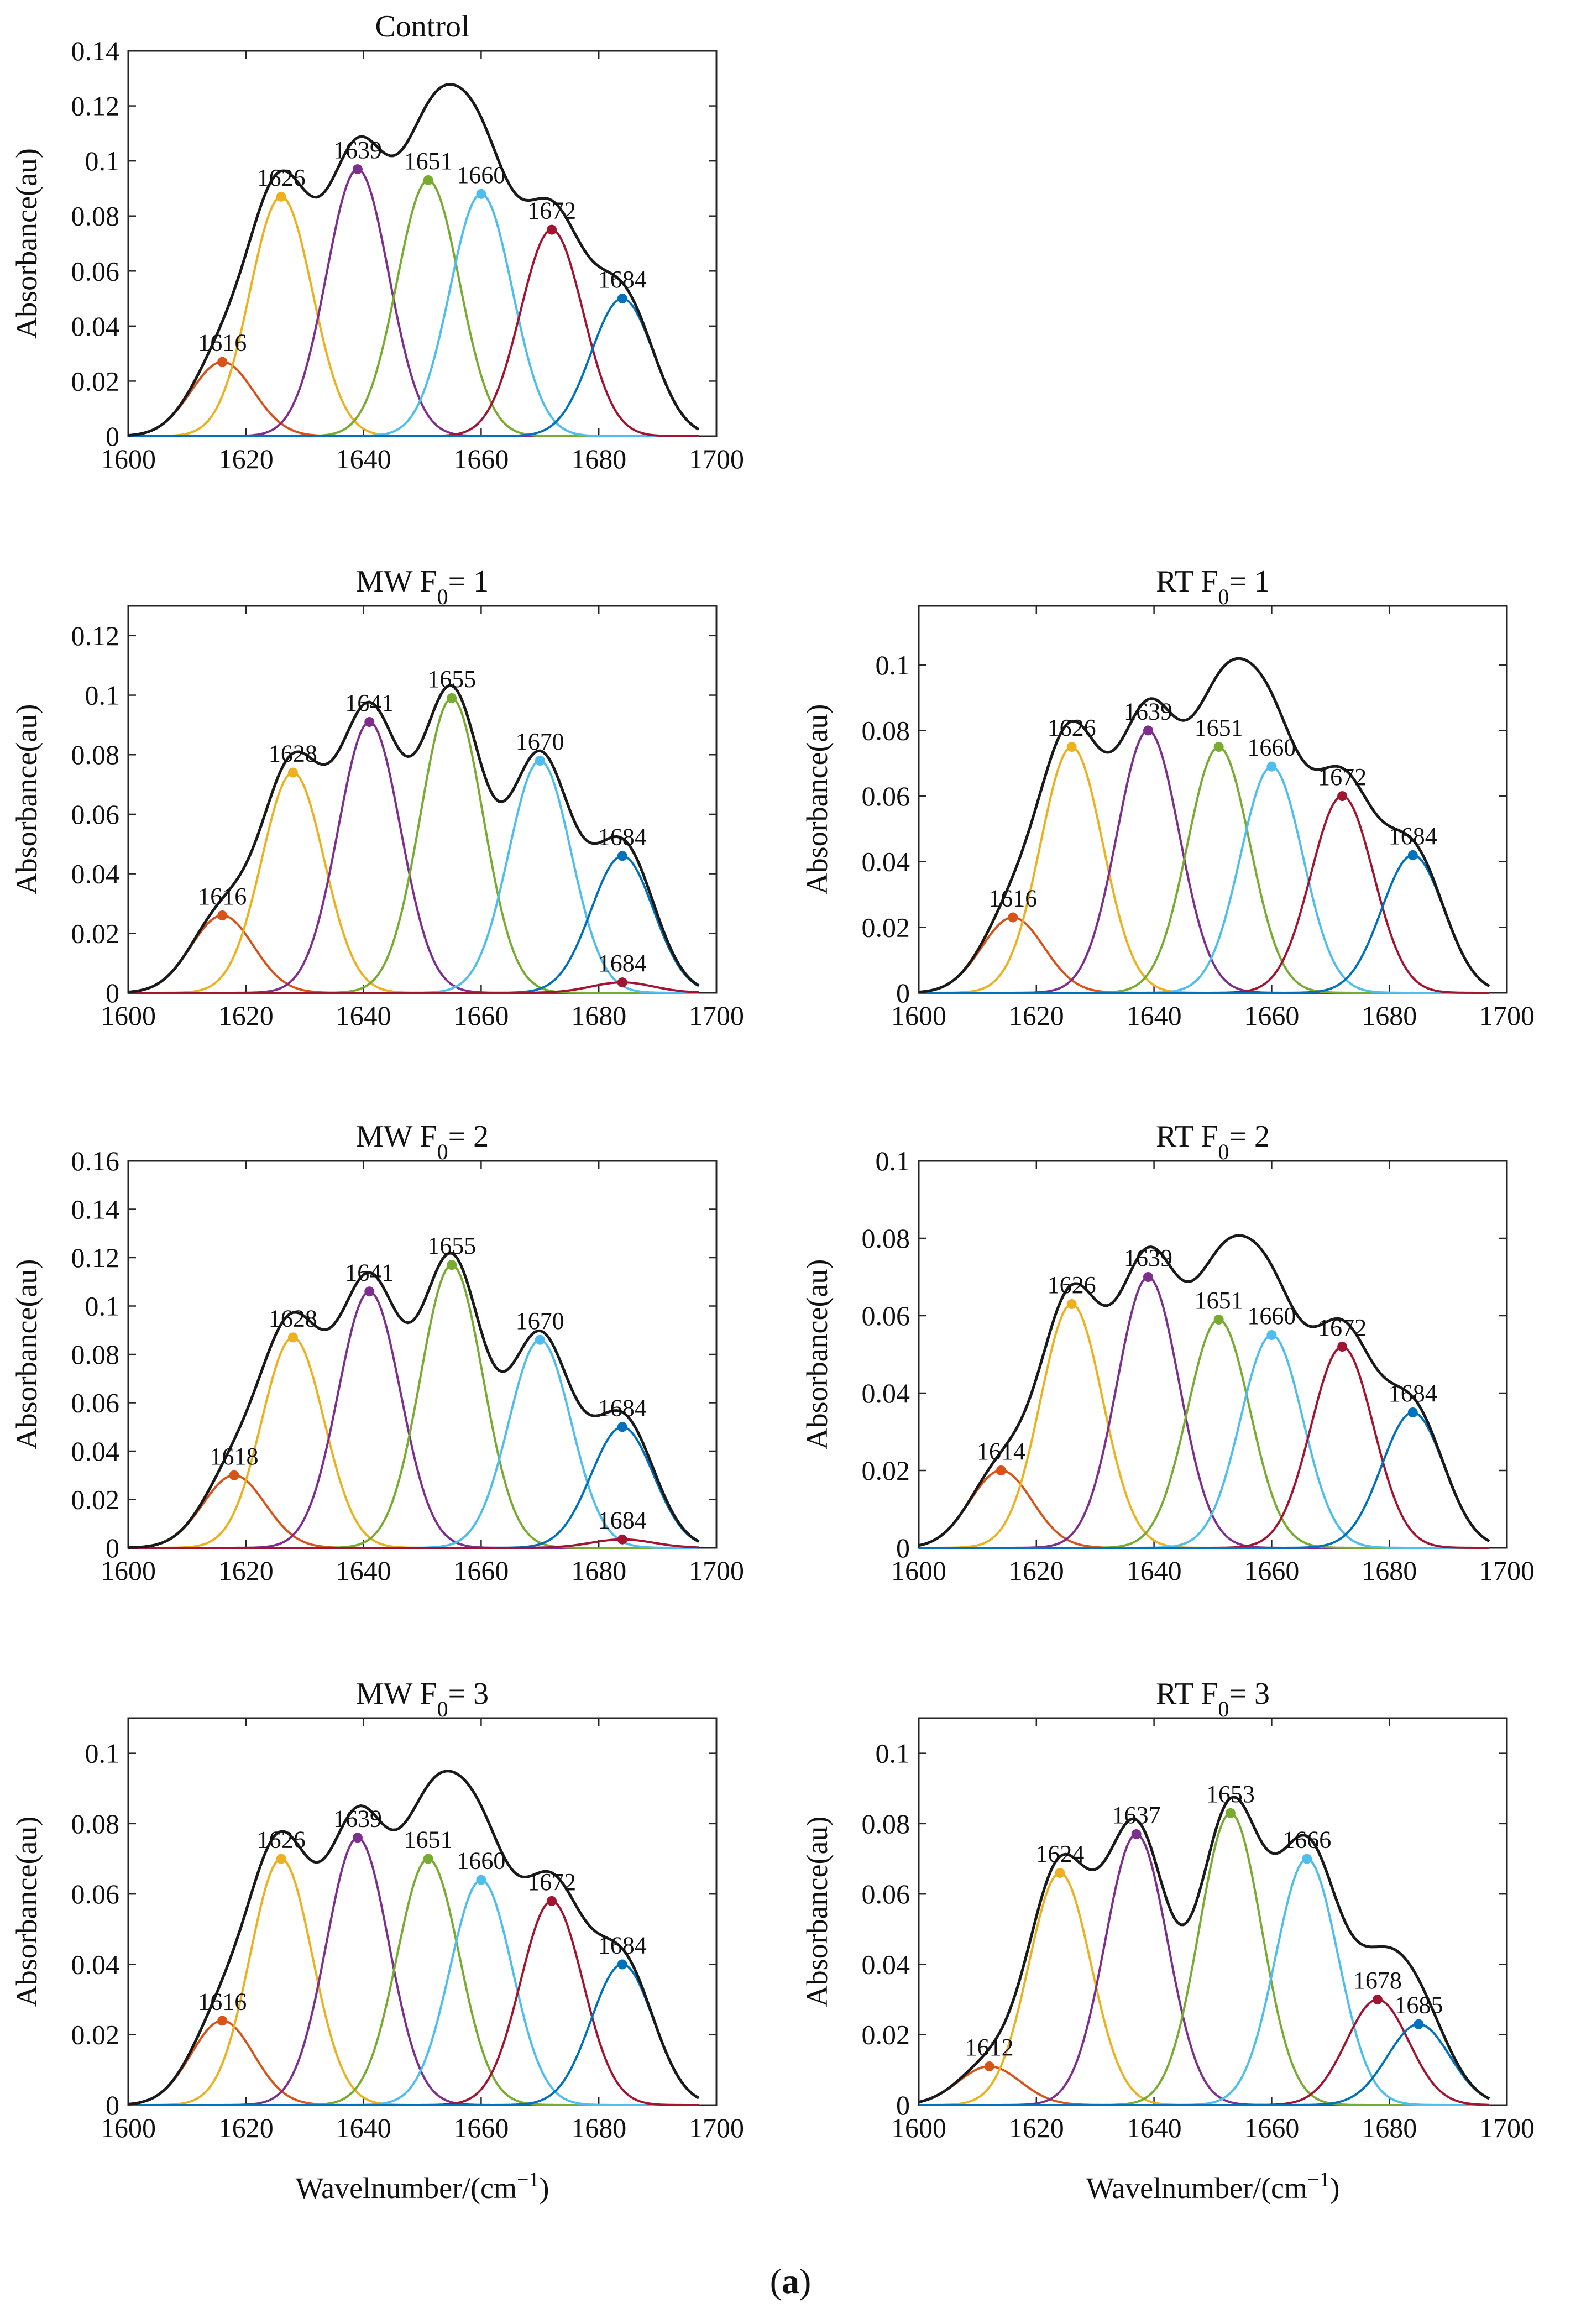 The width and height of the screenshot is (1581, 2324). Describe the element at coordinates (1249, 1136) in the screenshot. I see `chart-title-rest: = 2` at that location.